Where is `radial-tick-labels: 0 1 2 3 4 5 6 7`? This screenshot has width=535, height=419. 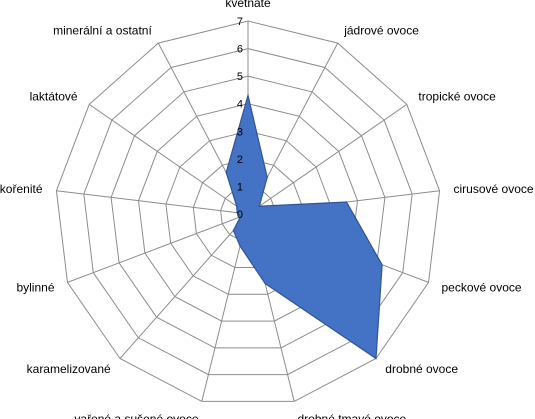 radial-tick-labels: 0 1 2 3 4 5 6 7 is located at coordinates (240, 118).